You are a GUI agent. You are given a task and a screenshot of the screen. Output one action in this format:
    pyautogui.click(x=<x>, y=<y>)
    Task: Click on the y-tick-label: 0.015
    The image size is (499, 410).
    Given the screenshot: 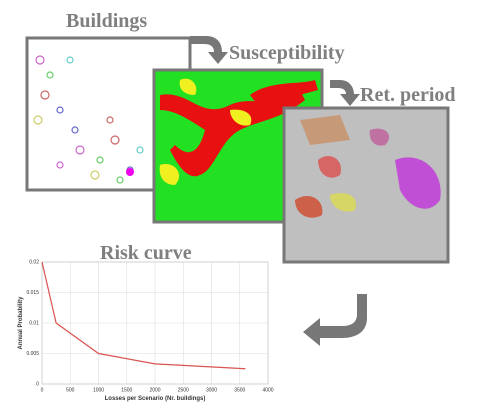 What is the action you would take?
    pyautogui.click(x=32, y=293)
    